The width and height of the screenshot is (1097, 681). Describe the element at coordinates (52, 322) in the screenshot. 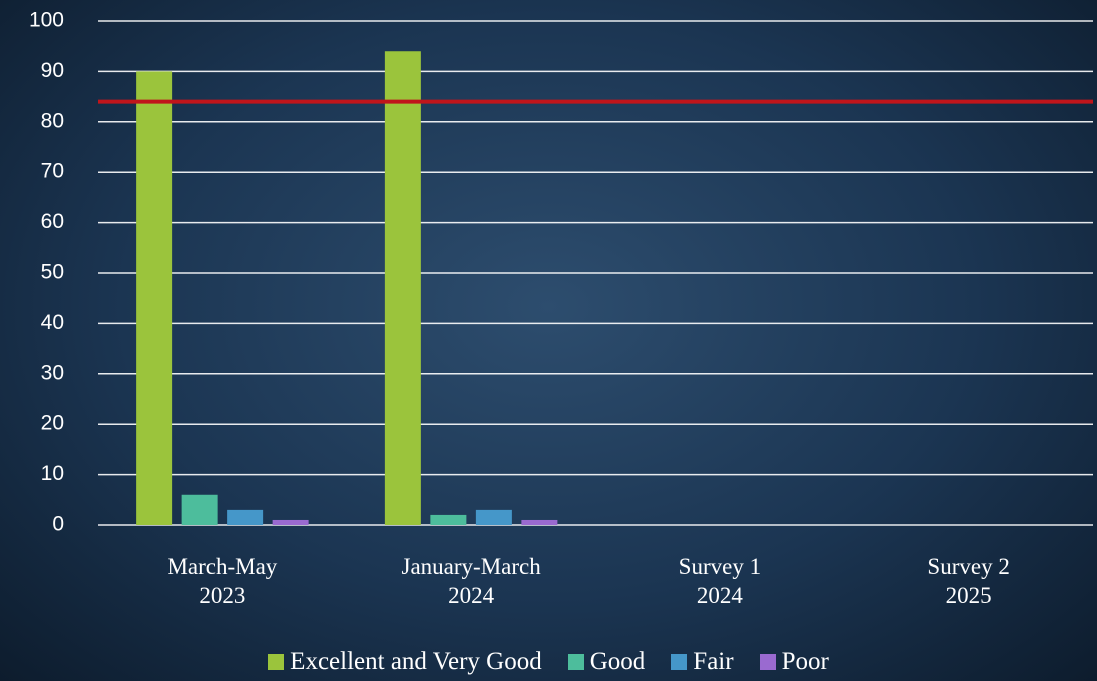

I see `y-tick-label: 40` at that location.